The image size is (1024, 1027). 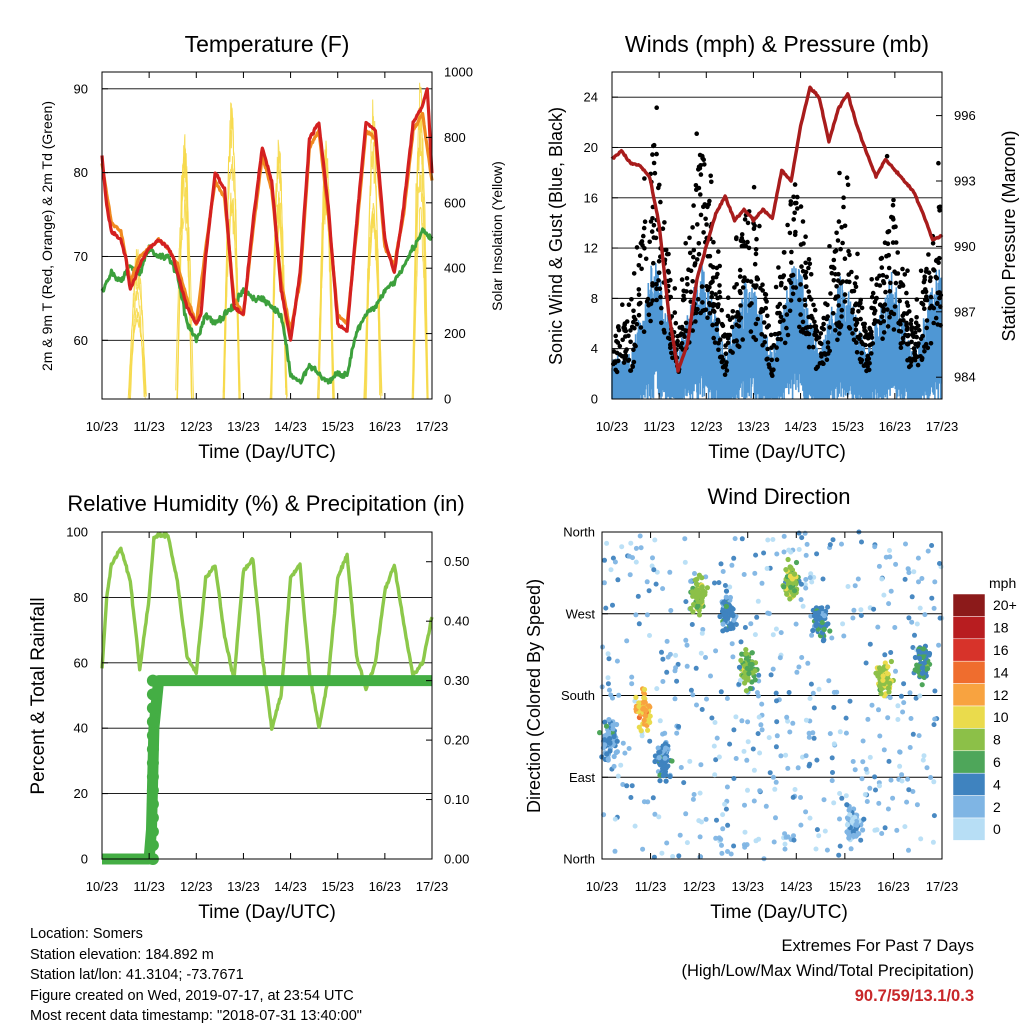 What do you see at coordinates (455, 137) in the screenshot?
I see `temperature-y-tick-right-label: 800` at bounding box center [455, 137].